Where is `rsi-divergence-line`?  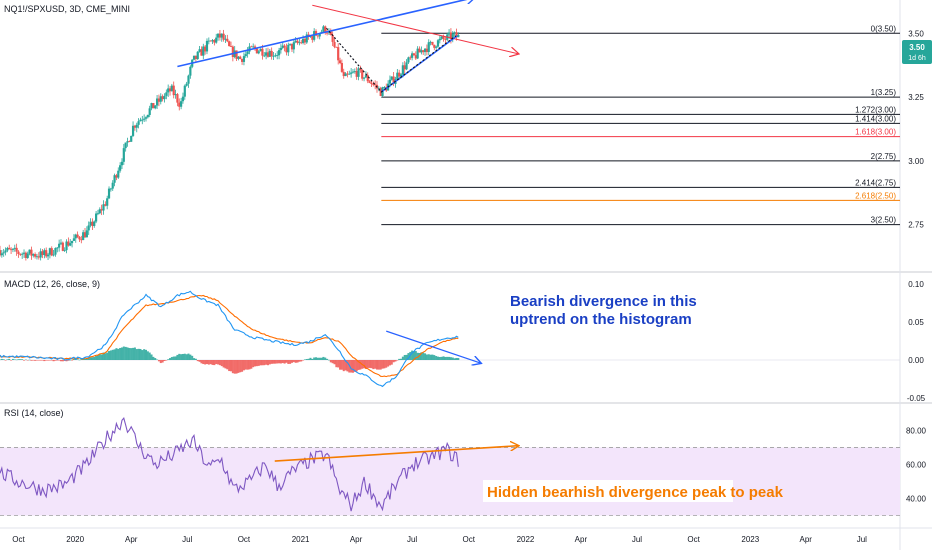
rsi-divergence-line is located at coordinates (396, 454).